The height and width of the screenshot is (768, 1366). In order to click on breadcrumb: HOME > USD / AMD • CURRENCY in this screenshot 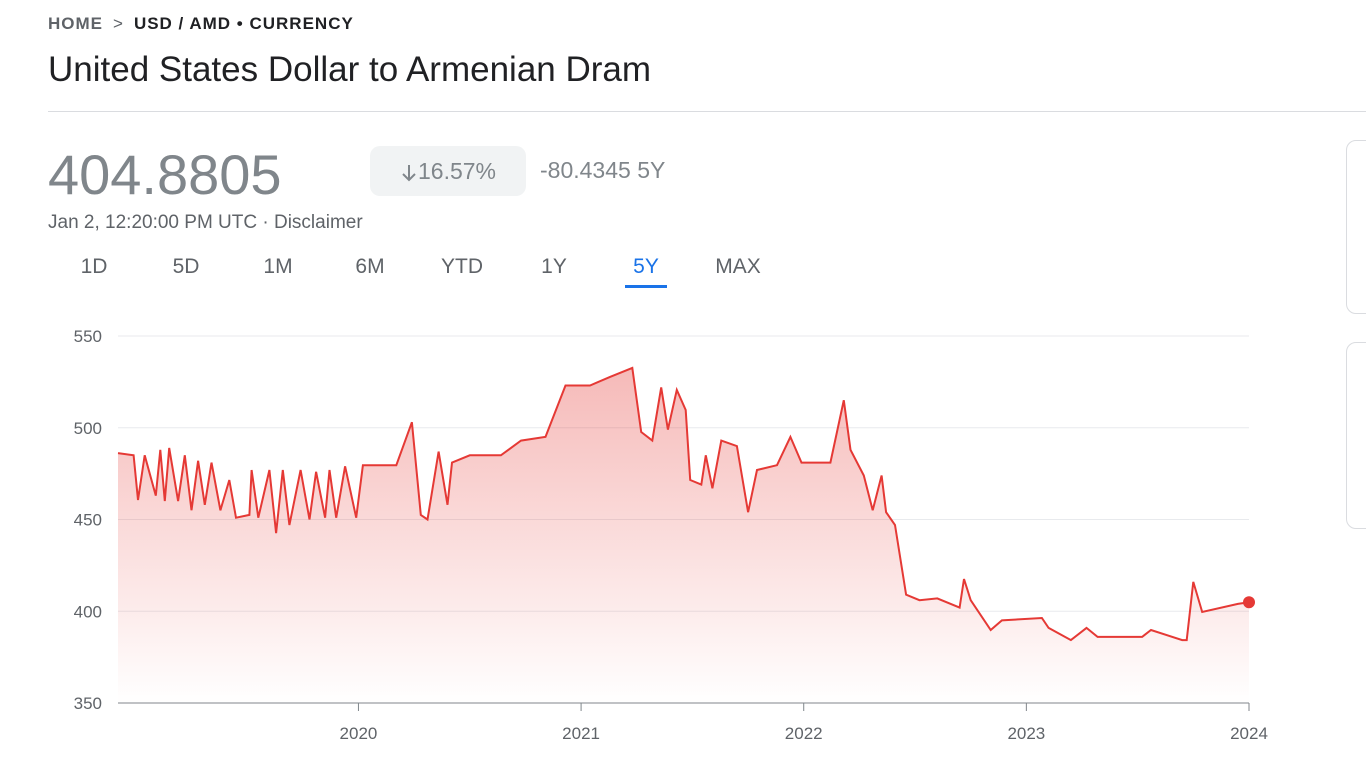, I will do `click(201, 23)`.